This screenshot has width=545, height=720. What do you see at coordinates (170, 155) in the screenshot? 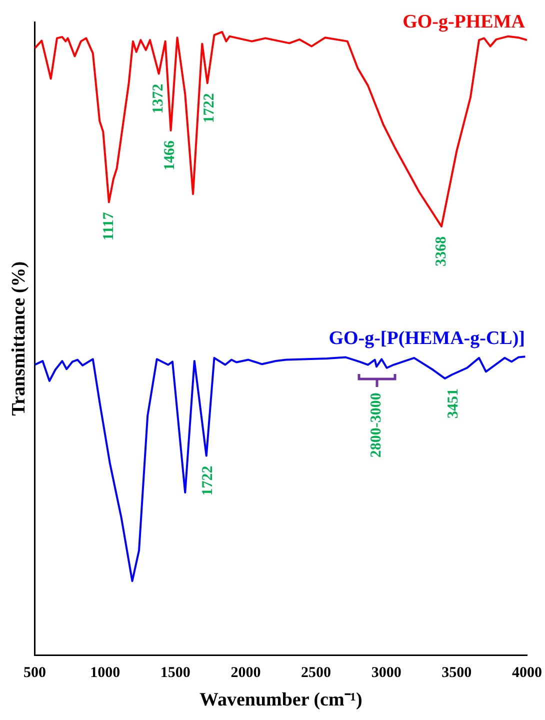
I see `annotation: 1466` at bounding box center [170, 155].